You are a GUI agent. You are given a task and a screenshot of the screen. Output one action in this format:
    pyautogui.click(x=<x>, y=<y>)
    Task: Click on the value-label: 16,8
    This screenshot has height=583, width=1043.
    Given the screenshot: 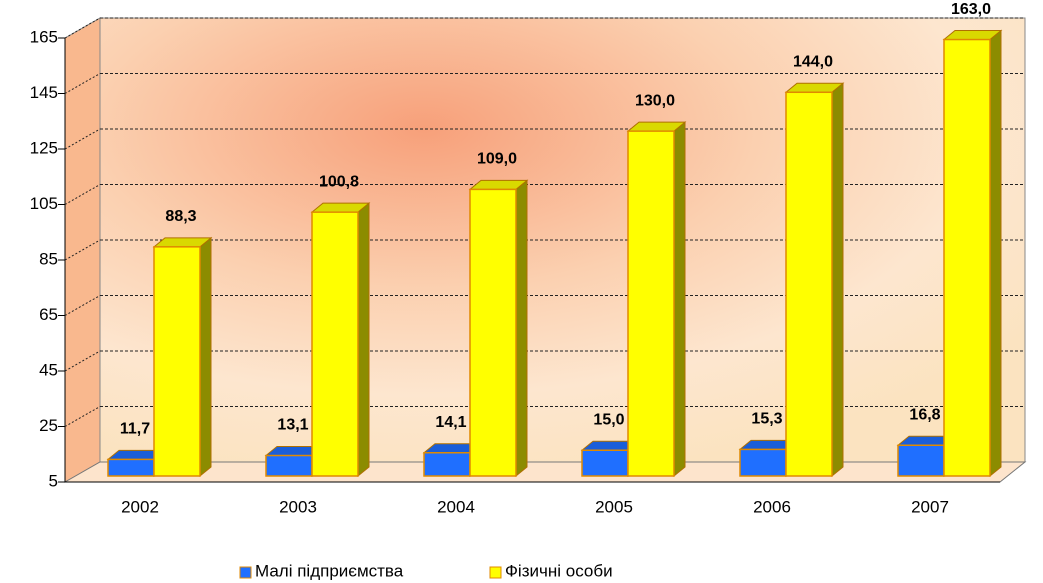 What is the action you would take?
    pyautogui.click(x=924, y=414)
    